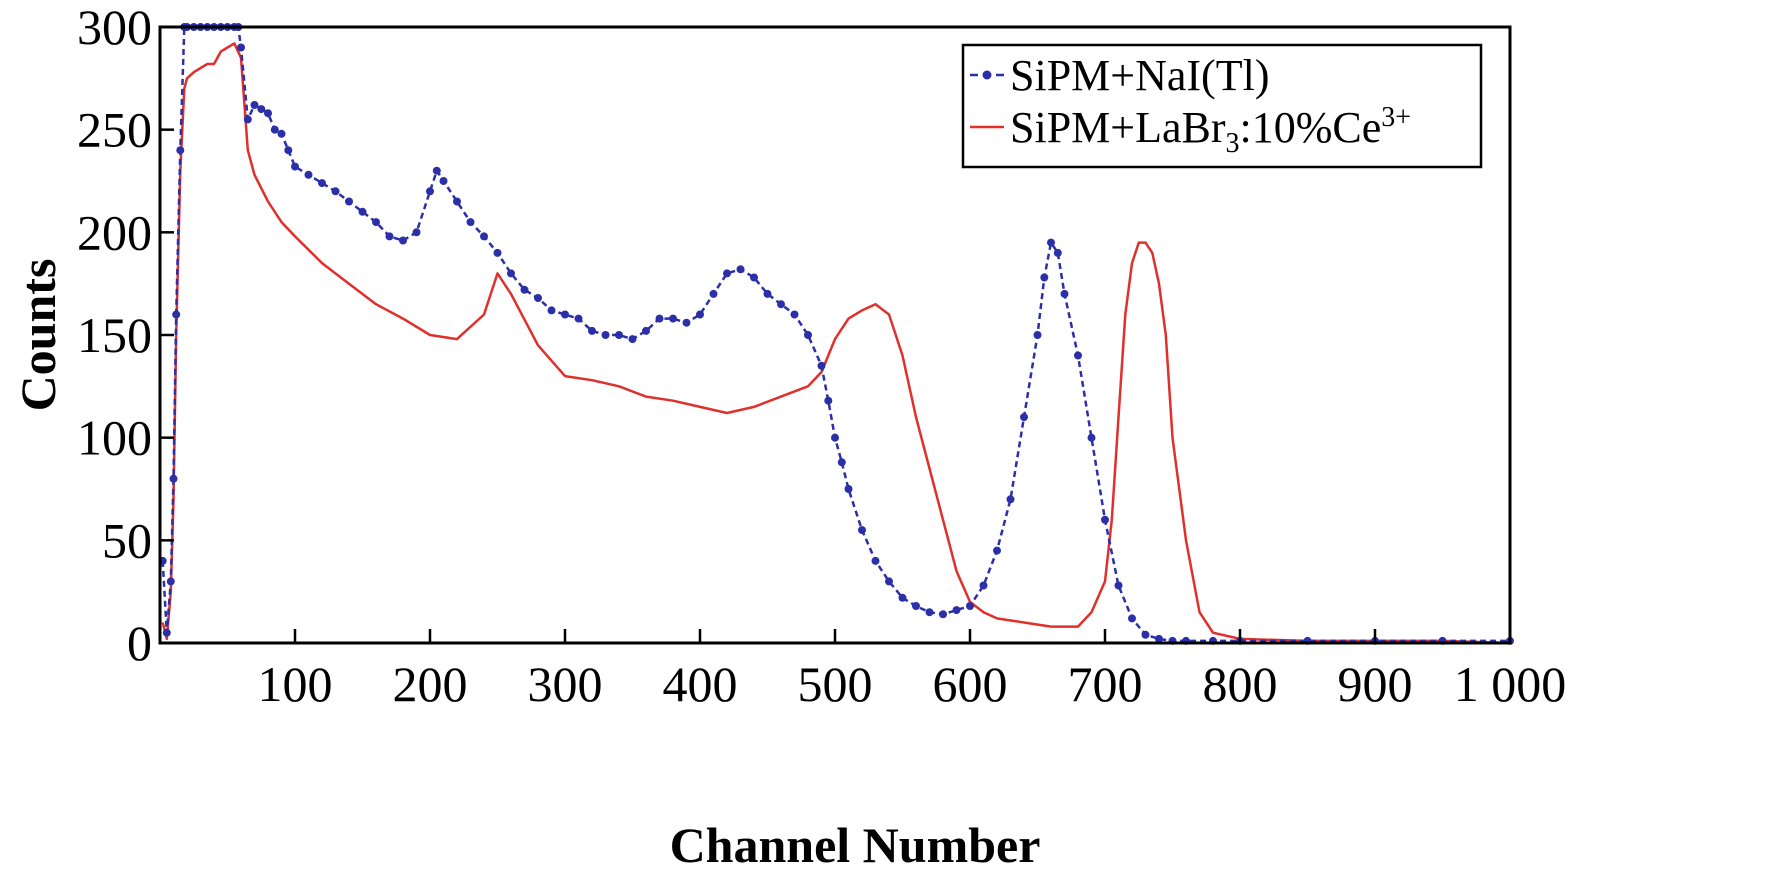  I want to click on x-tick-label-600: 600, so click(970, 684).